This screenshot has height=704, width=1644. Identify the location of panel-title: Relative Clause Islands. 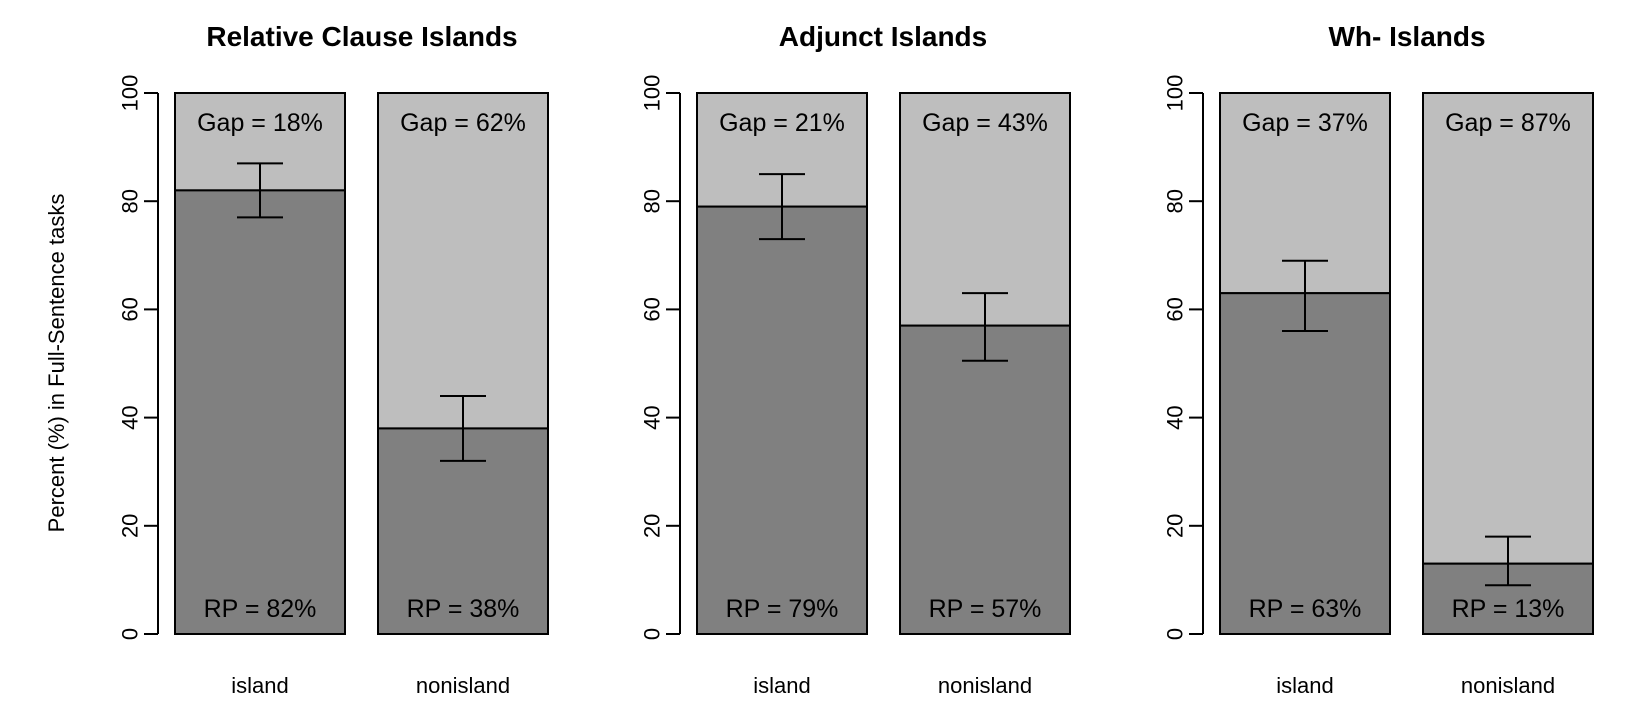
(361, 36).